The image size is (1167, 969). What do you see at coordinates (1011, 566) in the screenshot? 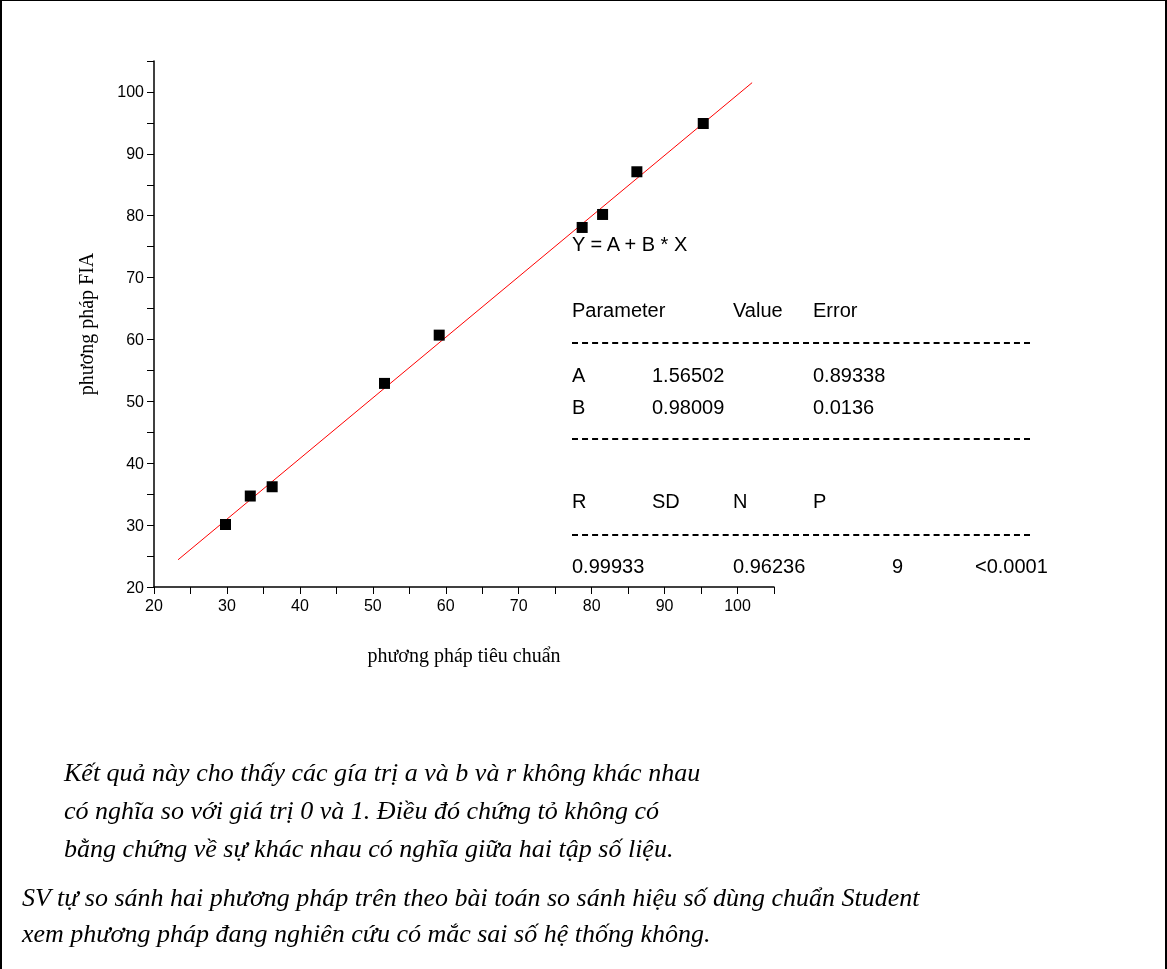
I see `text: <0.0001` at bounding box center [1011, 566].